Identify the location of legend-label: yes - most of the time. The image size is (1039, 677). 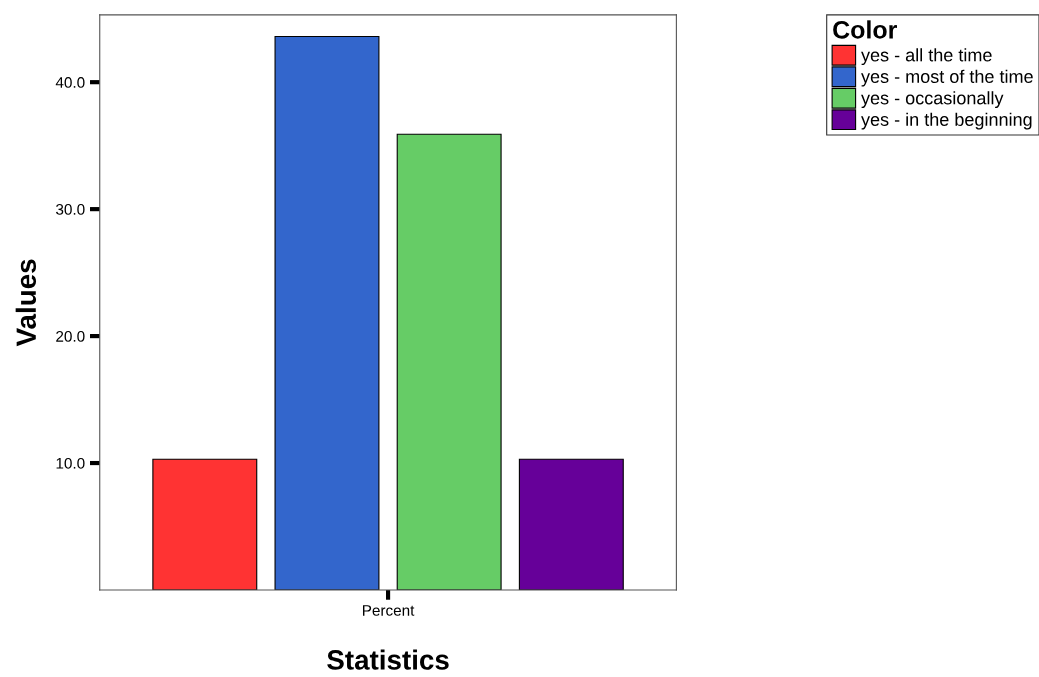
(947, 78).